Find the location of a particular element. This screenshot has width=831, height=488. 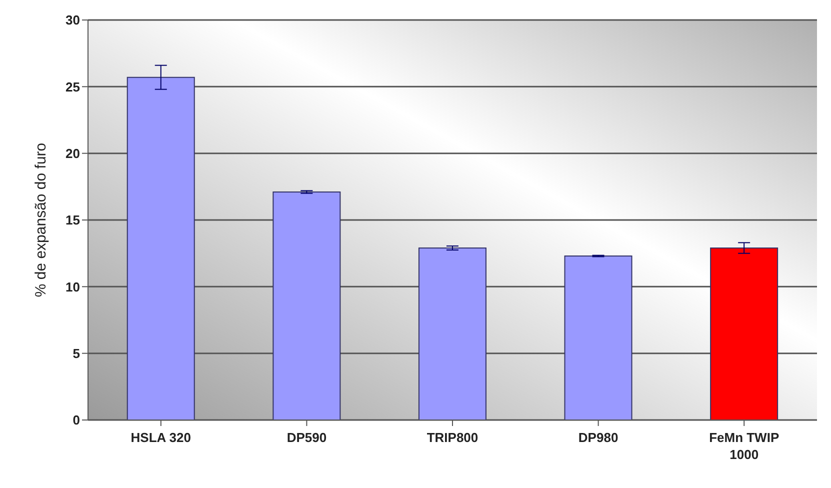

y-tick-label: 15 is located at coordinates (73, 220).